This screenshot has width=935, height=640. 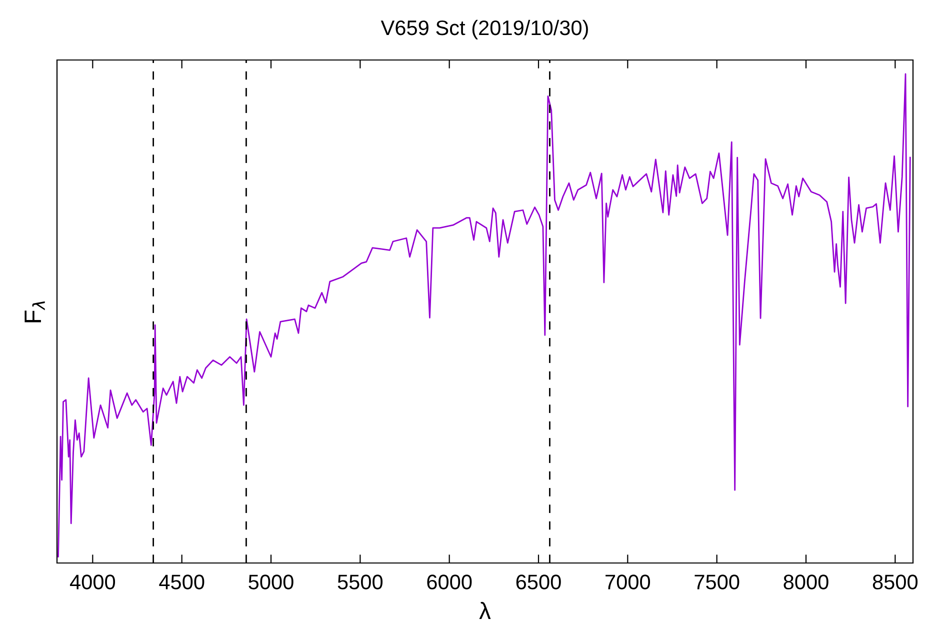 I want to click on x-axis-title: λ, so click(x=485, y=610).